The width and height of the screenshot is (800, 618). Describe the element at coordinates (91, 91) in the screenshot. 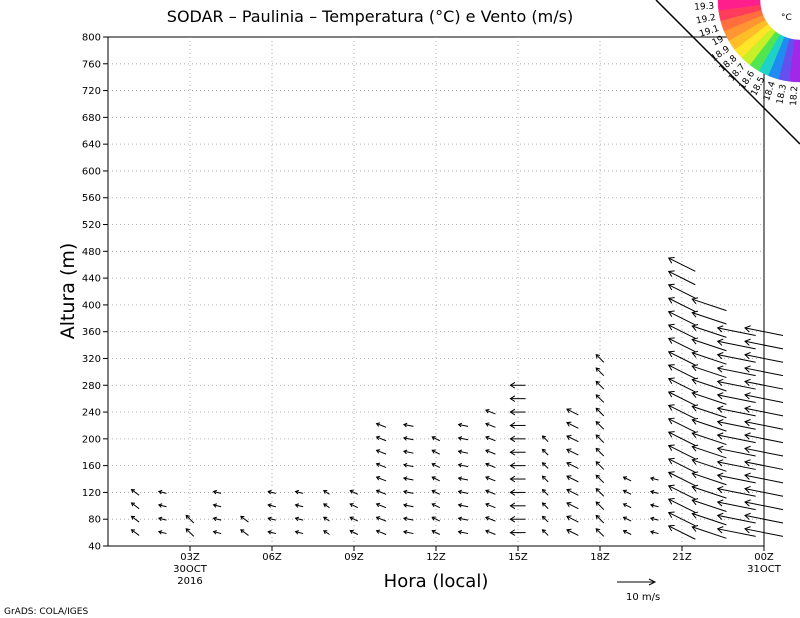

I see `y-tick-label: 720` at that location.